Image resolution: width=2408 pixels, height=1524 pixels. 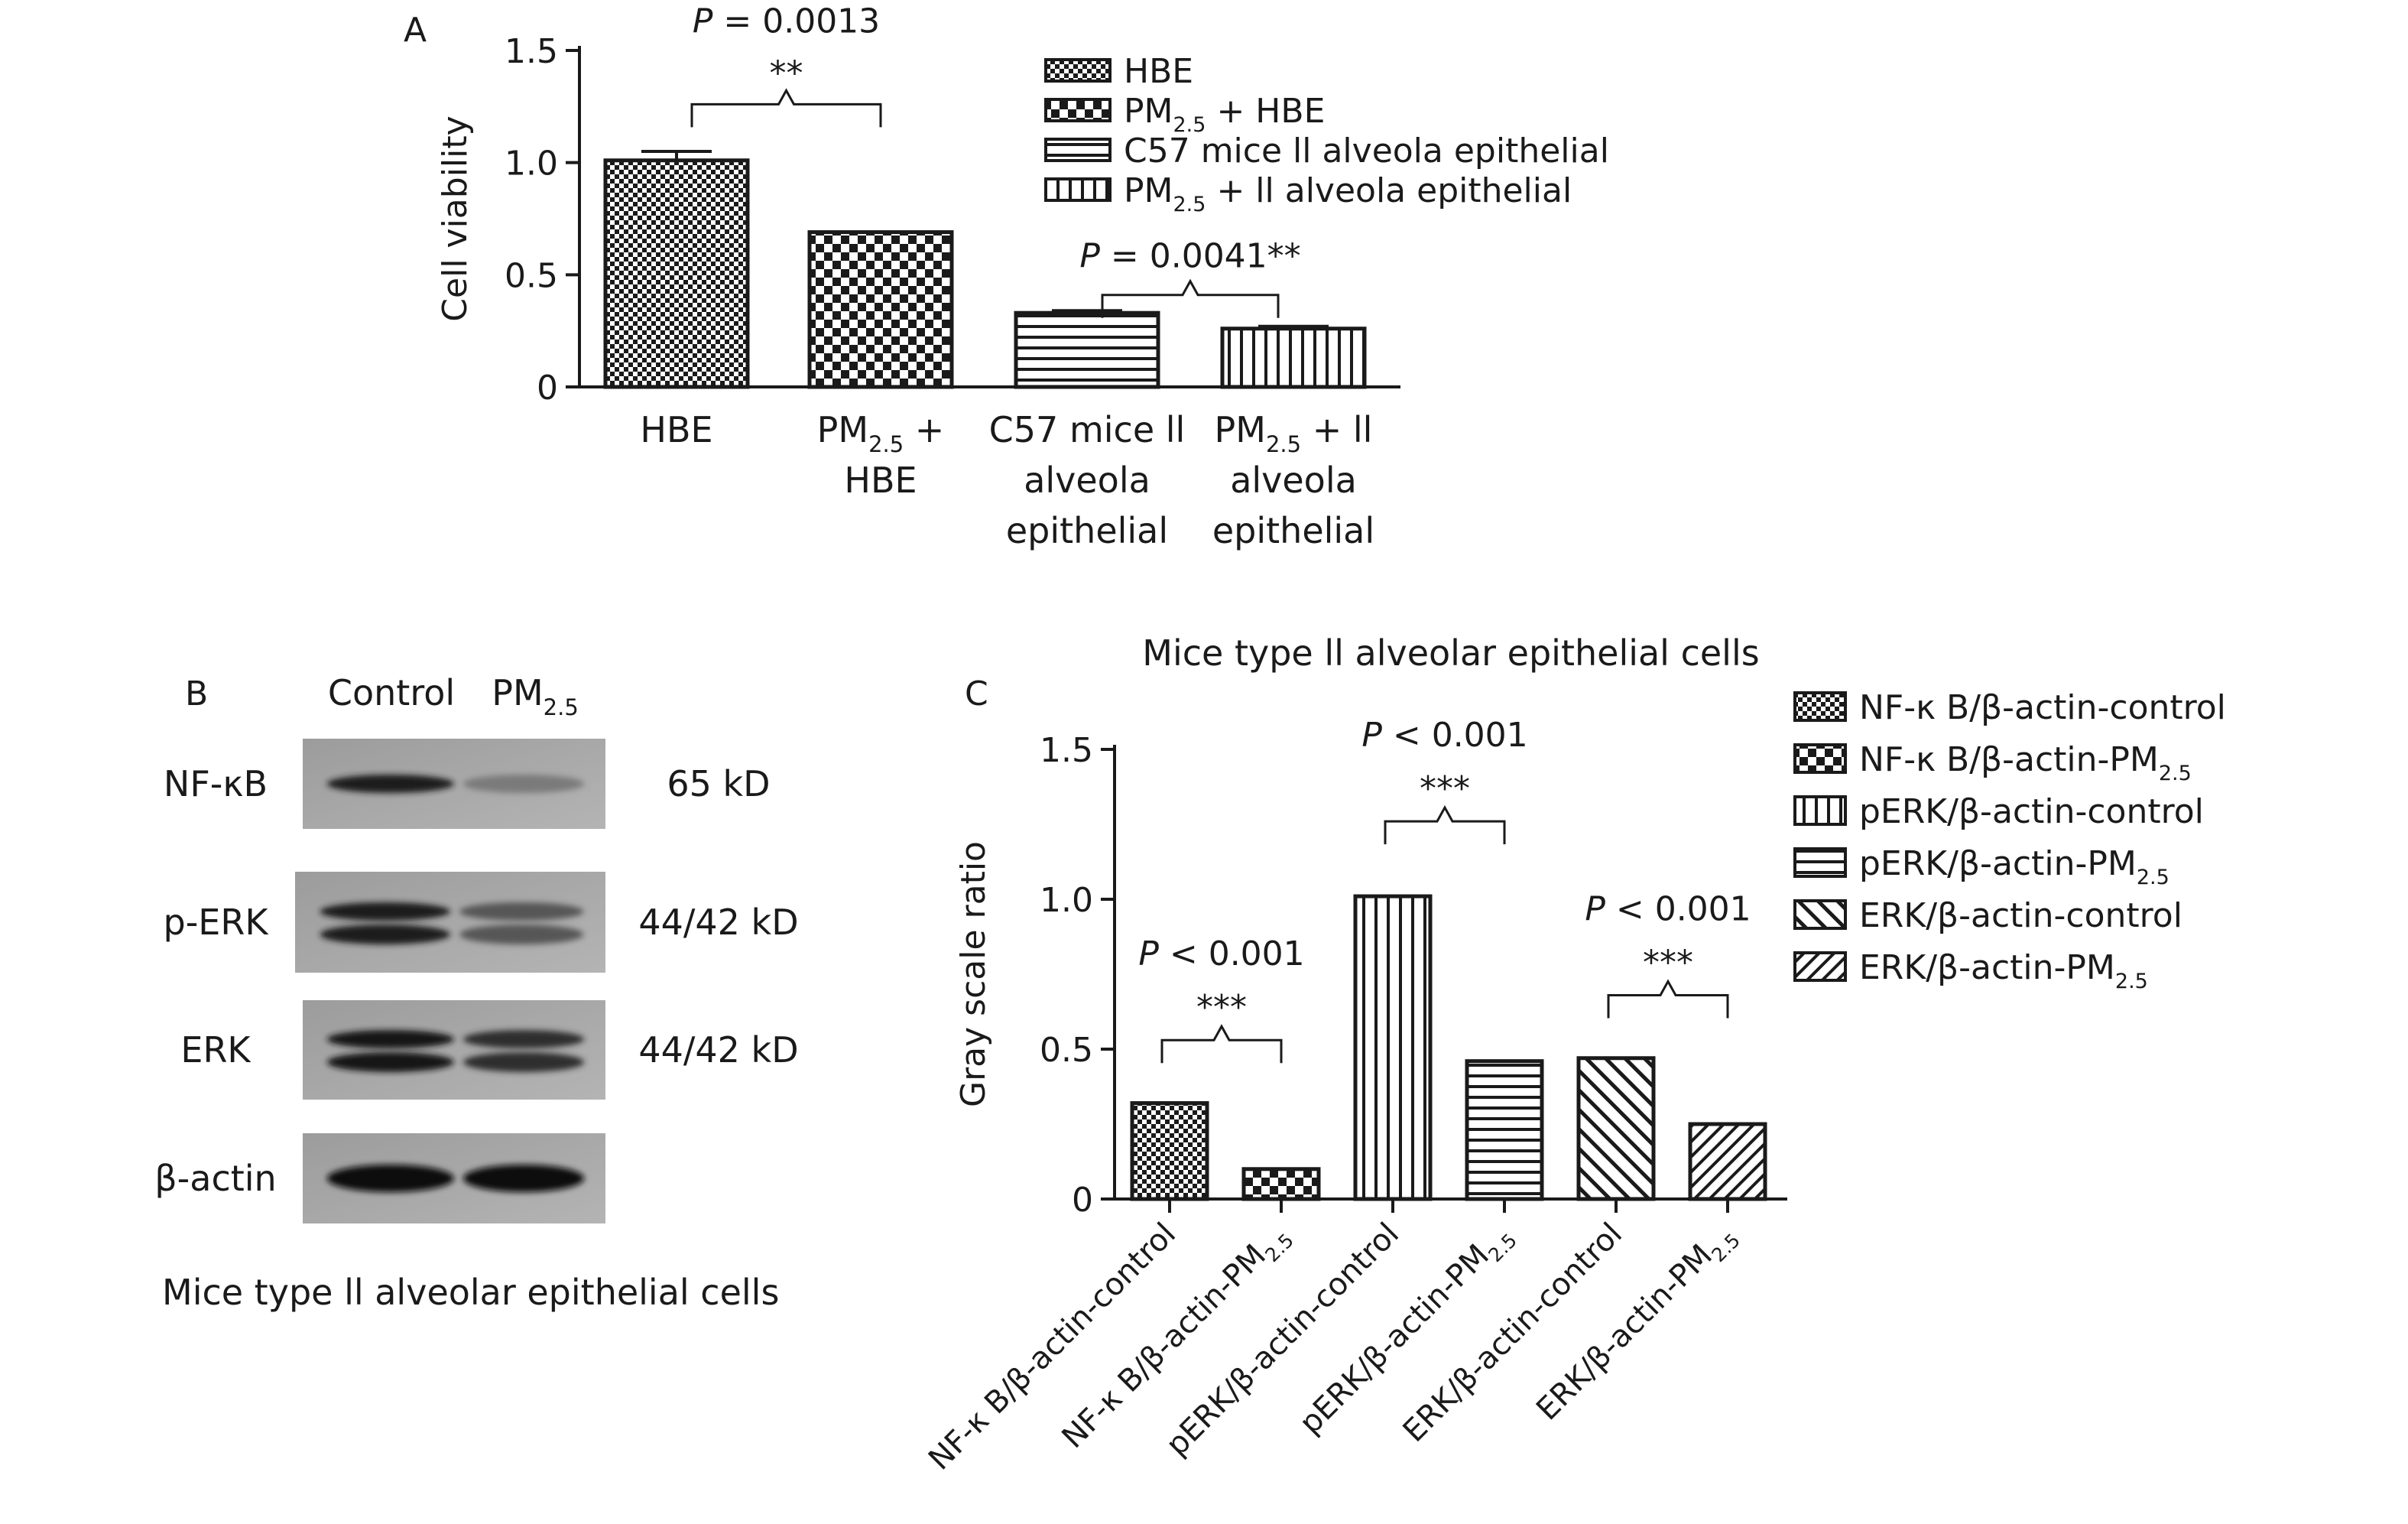 What do you see at coordinates (2026, 762) in the screenshot?
I see `legend-label: NF-κ B/β-actin-PM2.5` at bounding box center [2026, 762].